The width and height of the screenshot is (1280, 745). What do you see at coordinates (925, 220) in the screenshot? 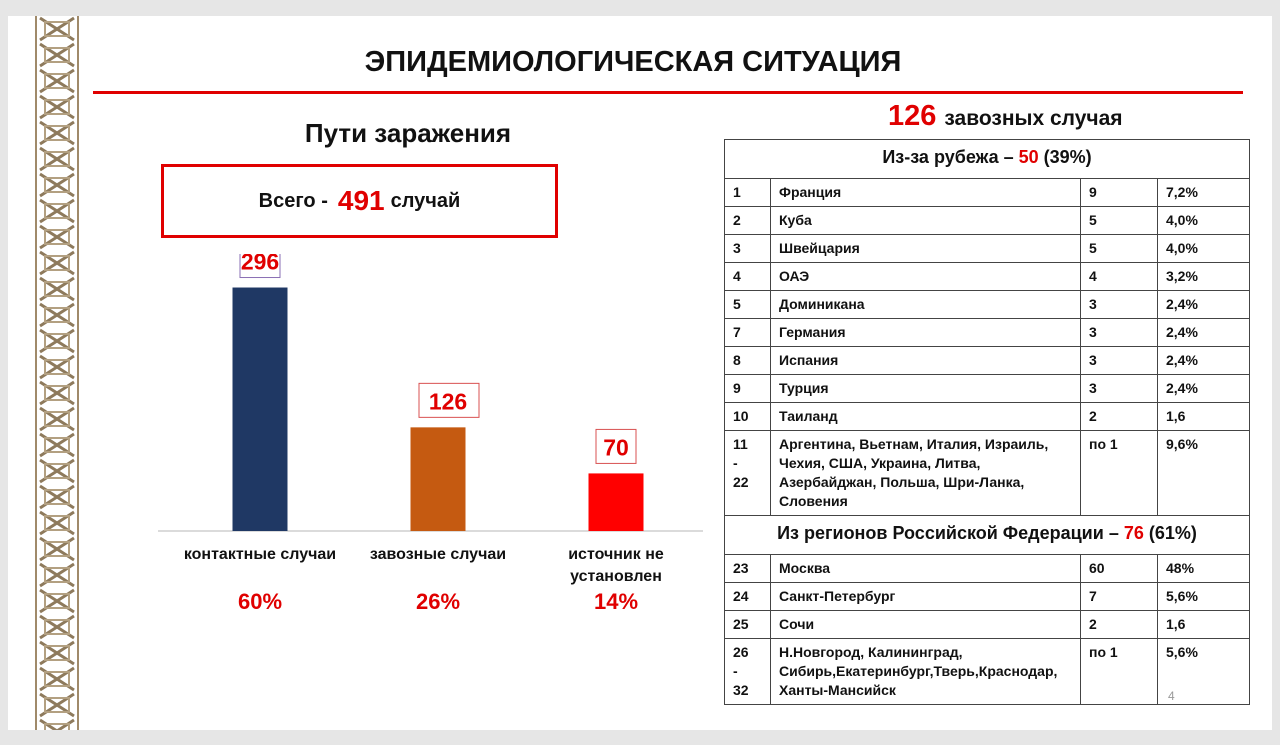
I see `cell-name: Куба` at bounding box center [925, 220].